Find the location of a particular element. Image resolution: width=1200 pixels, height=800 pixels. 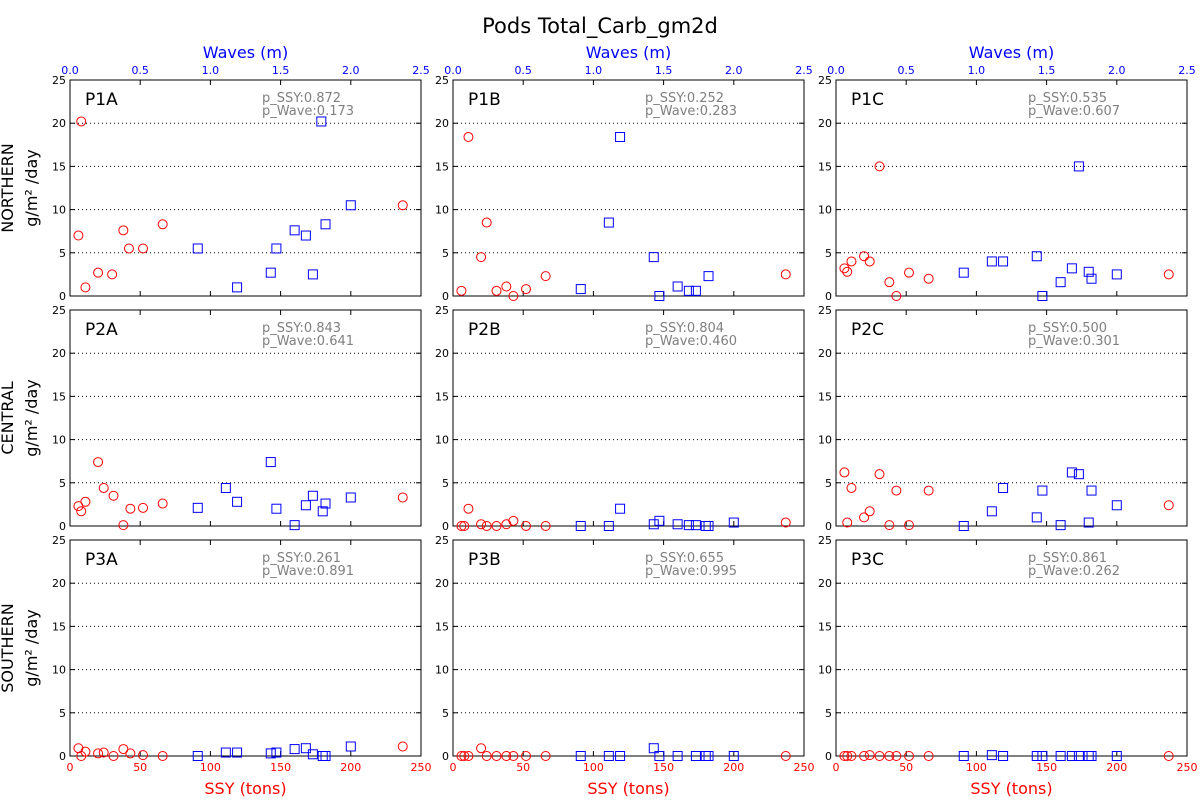

p-ssy-stat: p_SSY:0.861 is located at coordinates (1067, 558).